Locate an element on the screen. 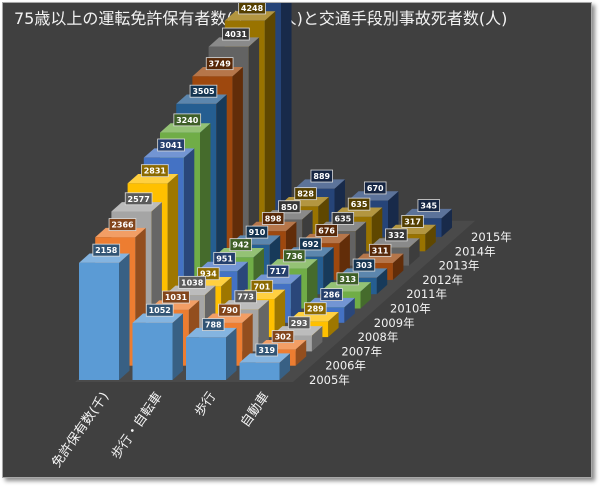 The height and width of the screenshot is (486, 600). svg-text: 736 is located at coordinates (294, 256).